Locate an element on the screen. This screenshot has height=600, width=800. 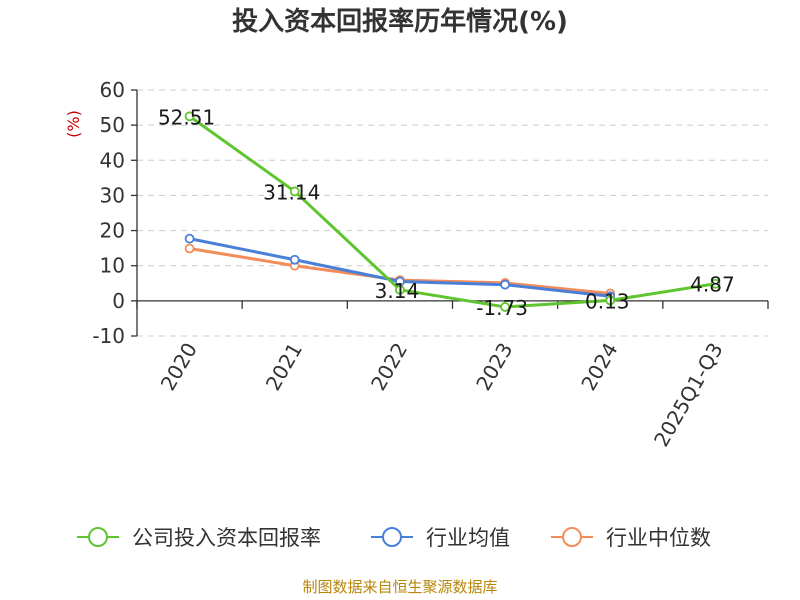
legend-label: 行业中位数 is located at coordinates (658, 538).